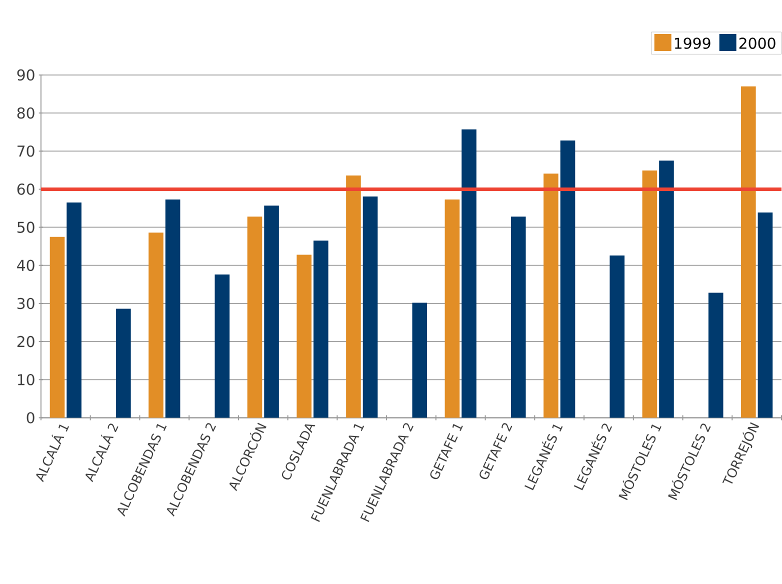  What do you see at coordinates (30, 418) in the screenshot?
I see `y-tick-label: 0` at bounding box center [30, 418].